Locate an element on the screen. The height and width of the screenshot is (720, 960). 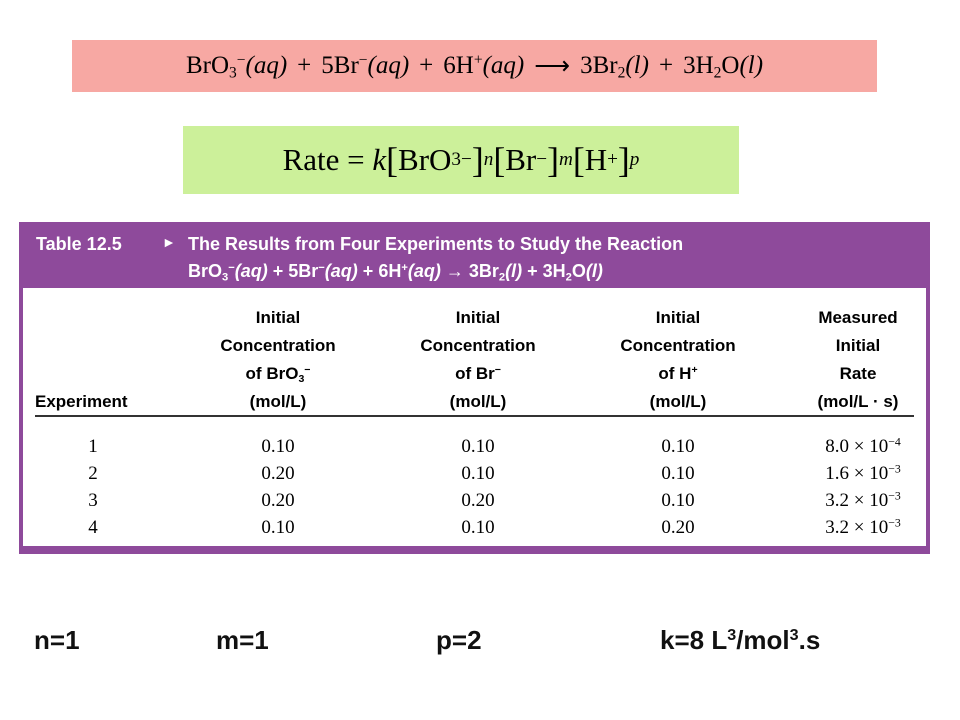
eq-bro3: BrO3−(aq) is located at coordinates (236, 66).